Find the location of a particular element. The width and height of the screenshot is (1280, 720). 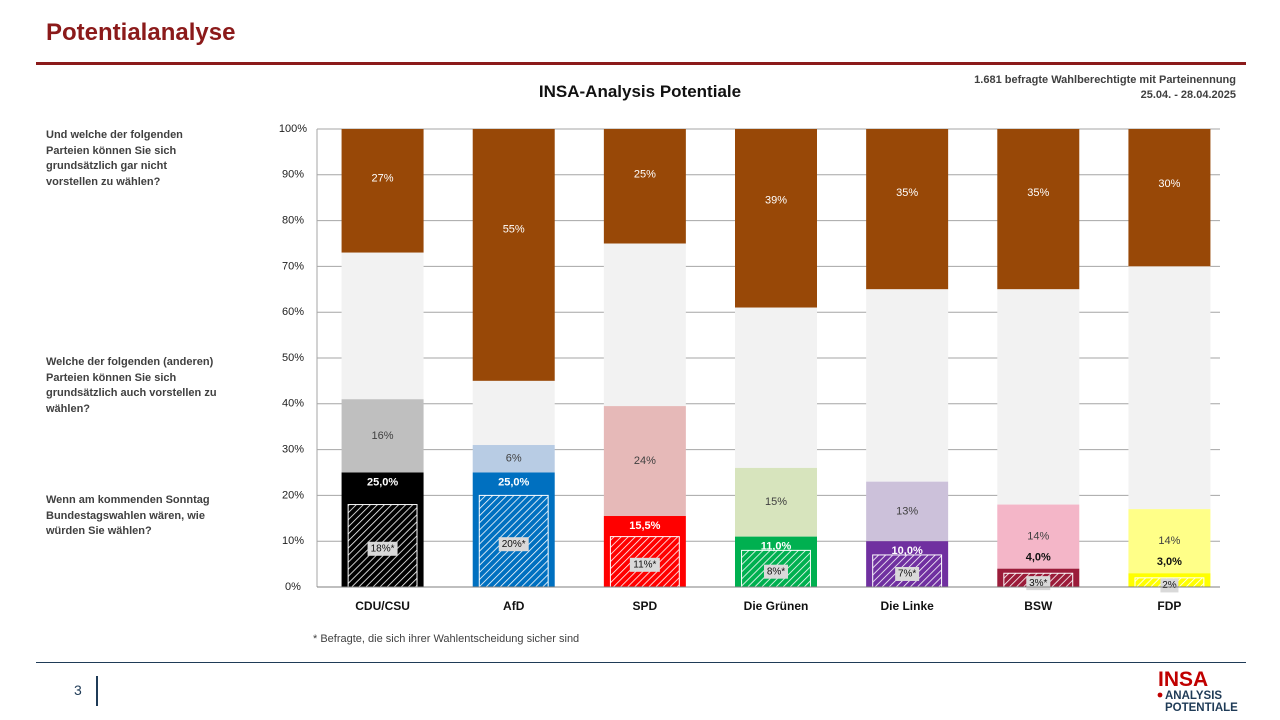

label-vote: 10,0% is located at coordinates (907, 551).